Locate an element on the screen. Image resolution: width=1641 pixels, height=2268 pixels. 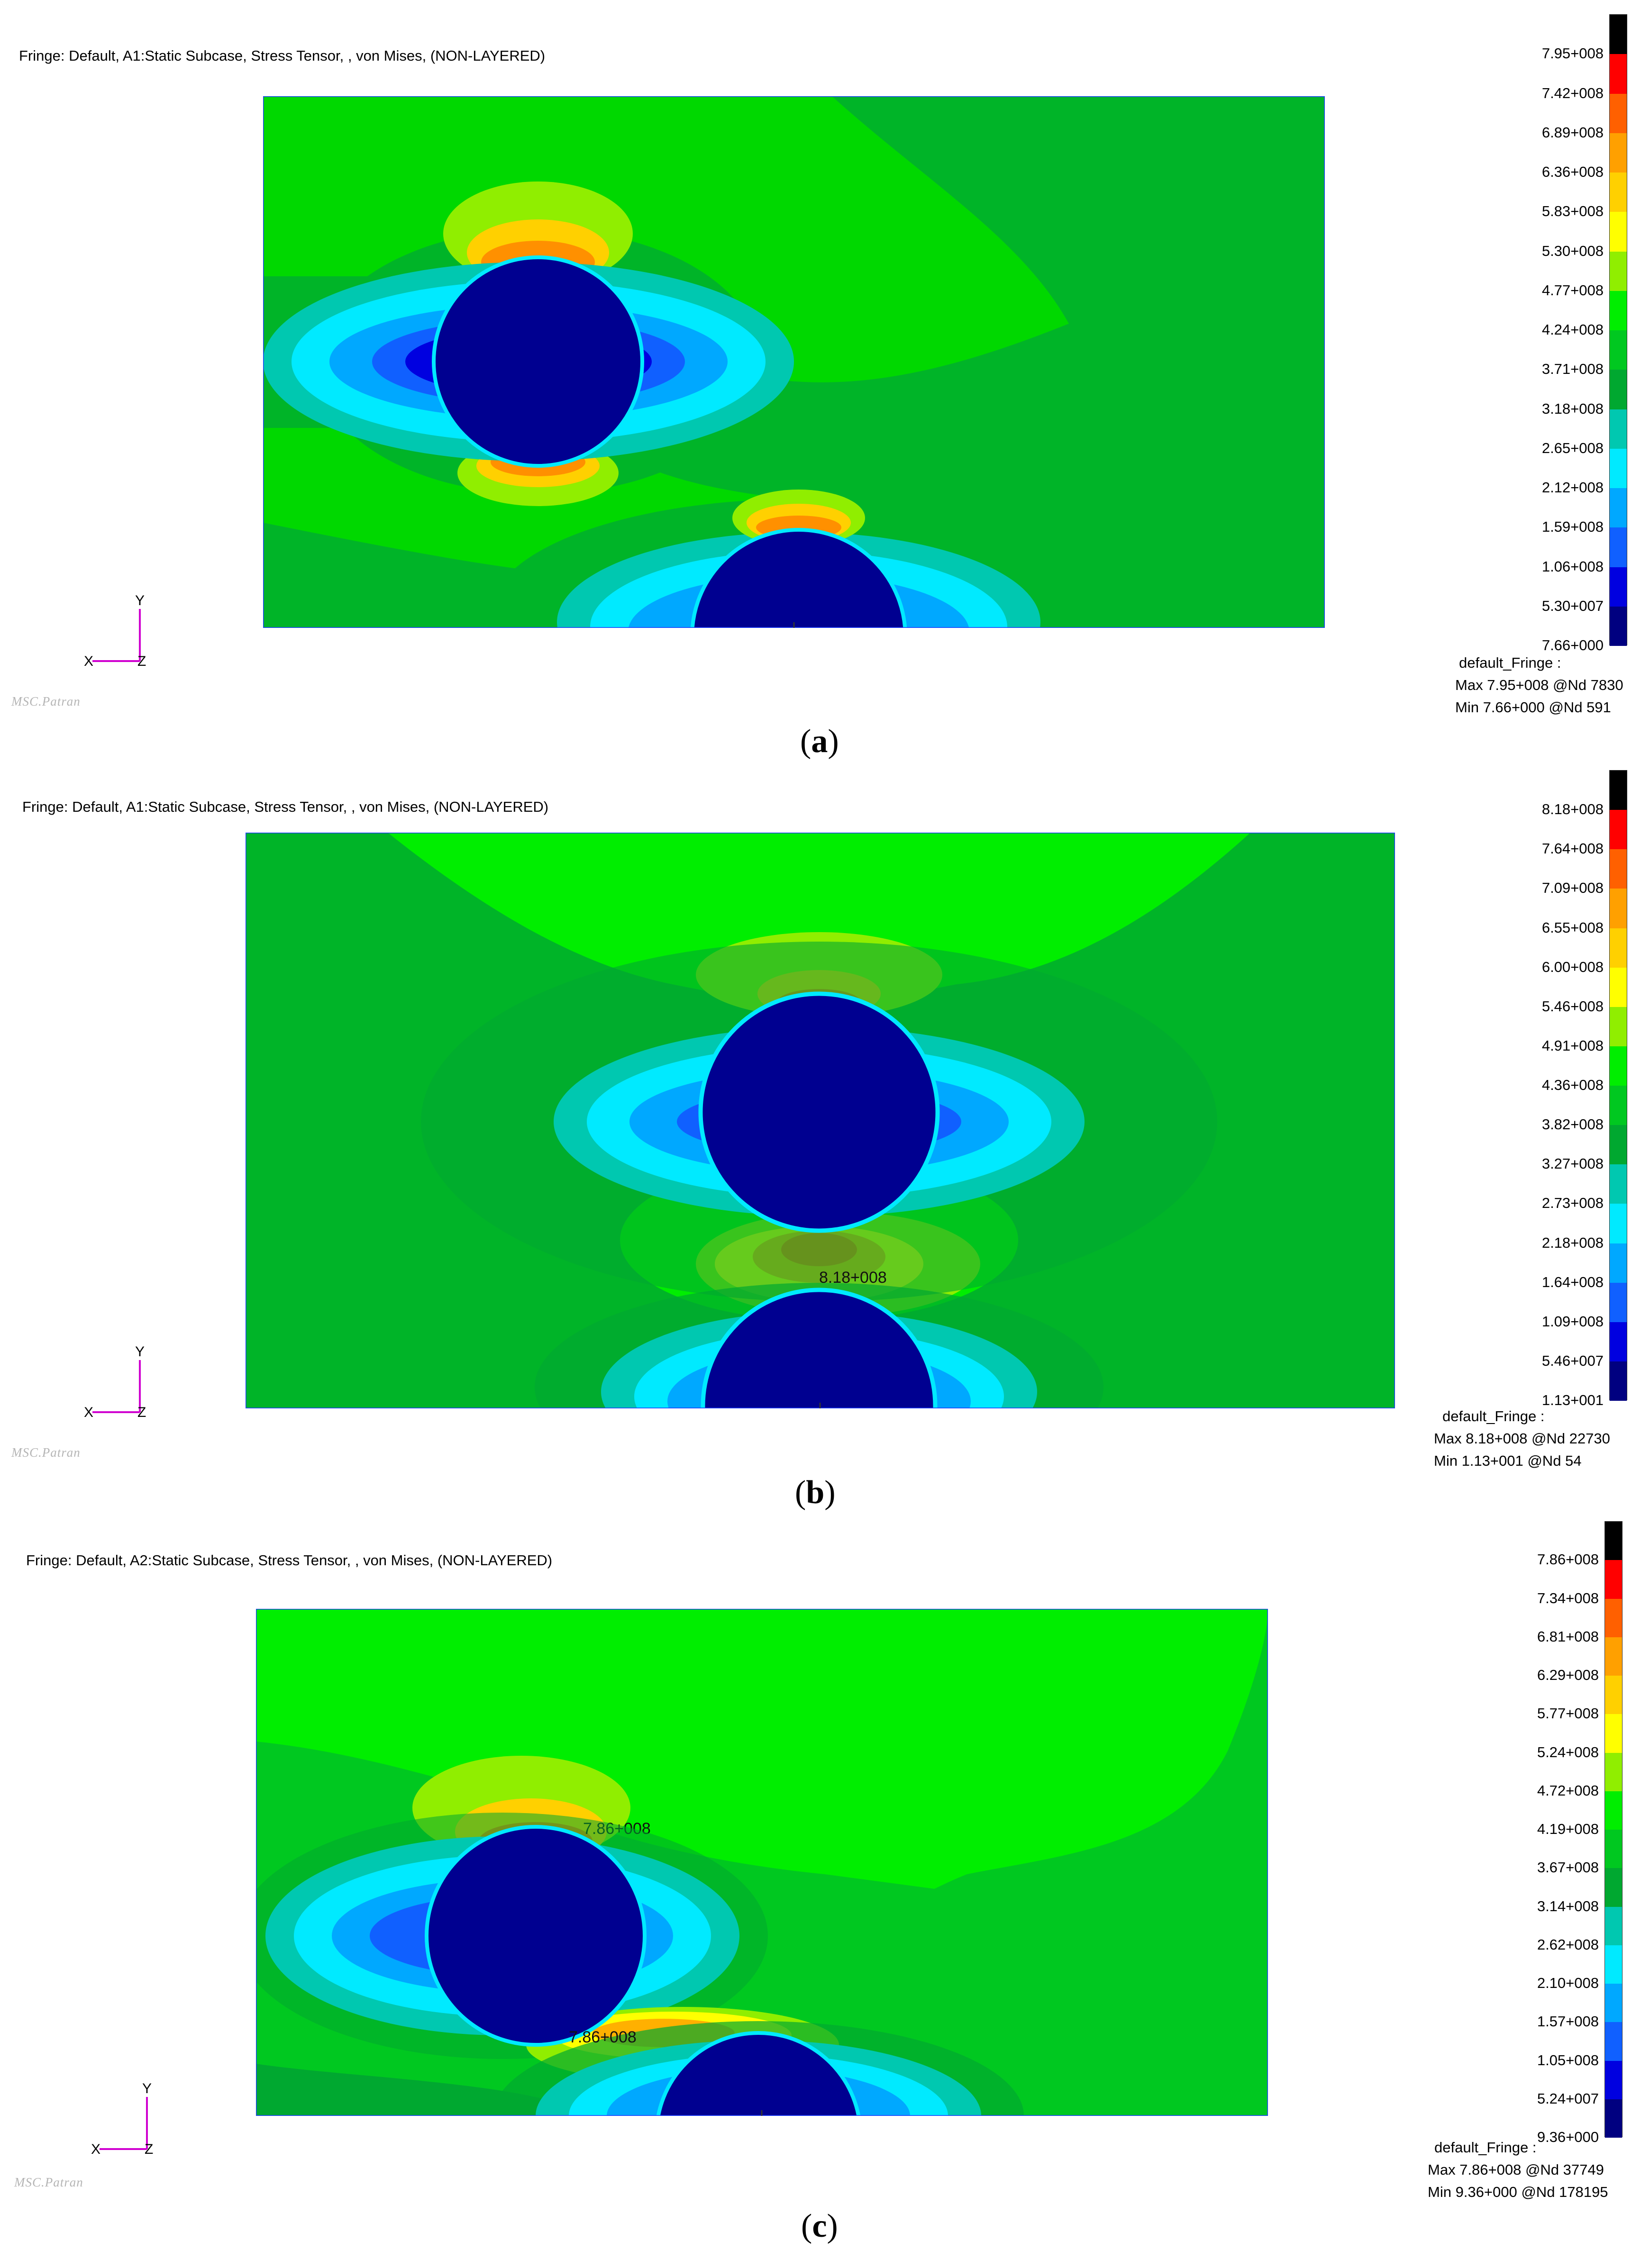
legend-tick-label: 2.10+008 is located at coordinates (1568, 1983).